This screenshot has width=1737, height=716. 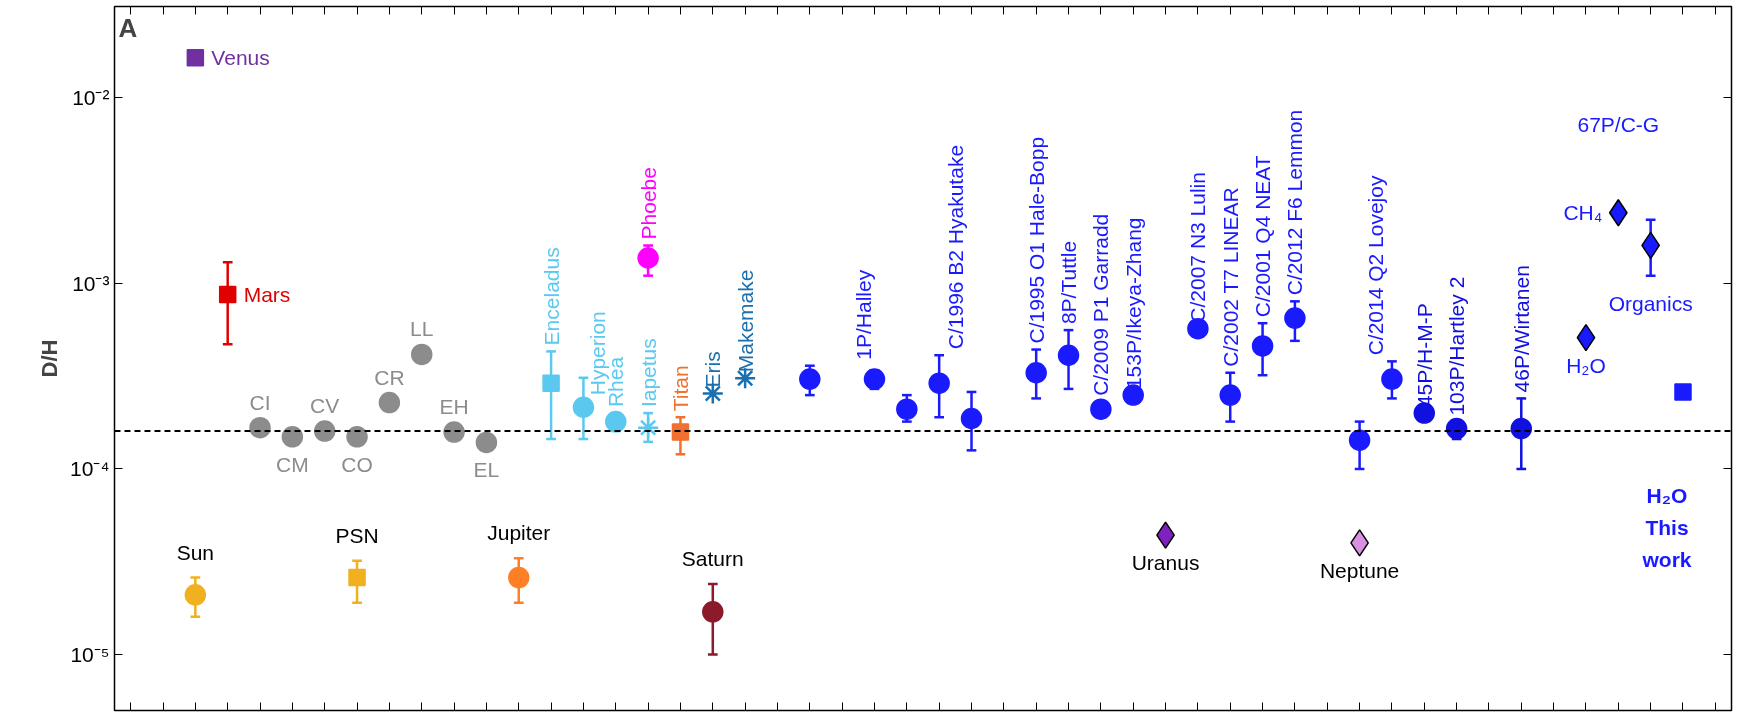 What do you see at coordinates (648, 373) in the screenshot?
I see `text: Iapetus` at bounding box center [648, 373].